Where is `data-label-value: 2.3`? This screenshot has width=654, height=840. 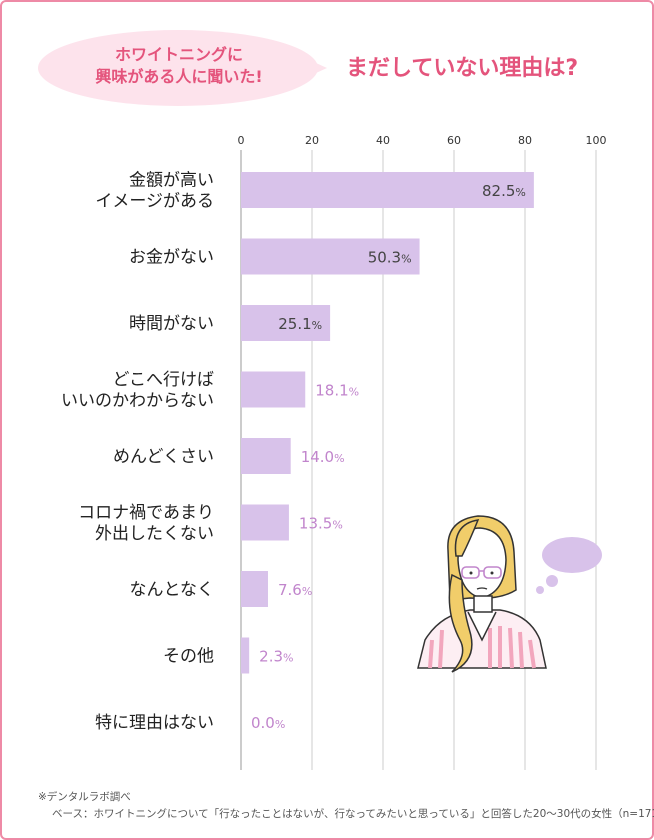 data-label-value: 2.3 is located at coordinates (271, 657).